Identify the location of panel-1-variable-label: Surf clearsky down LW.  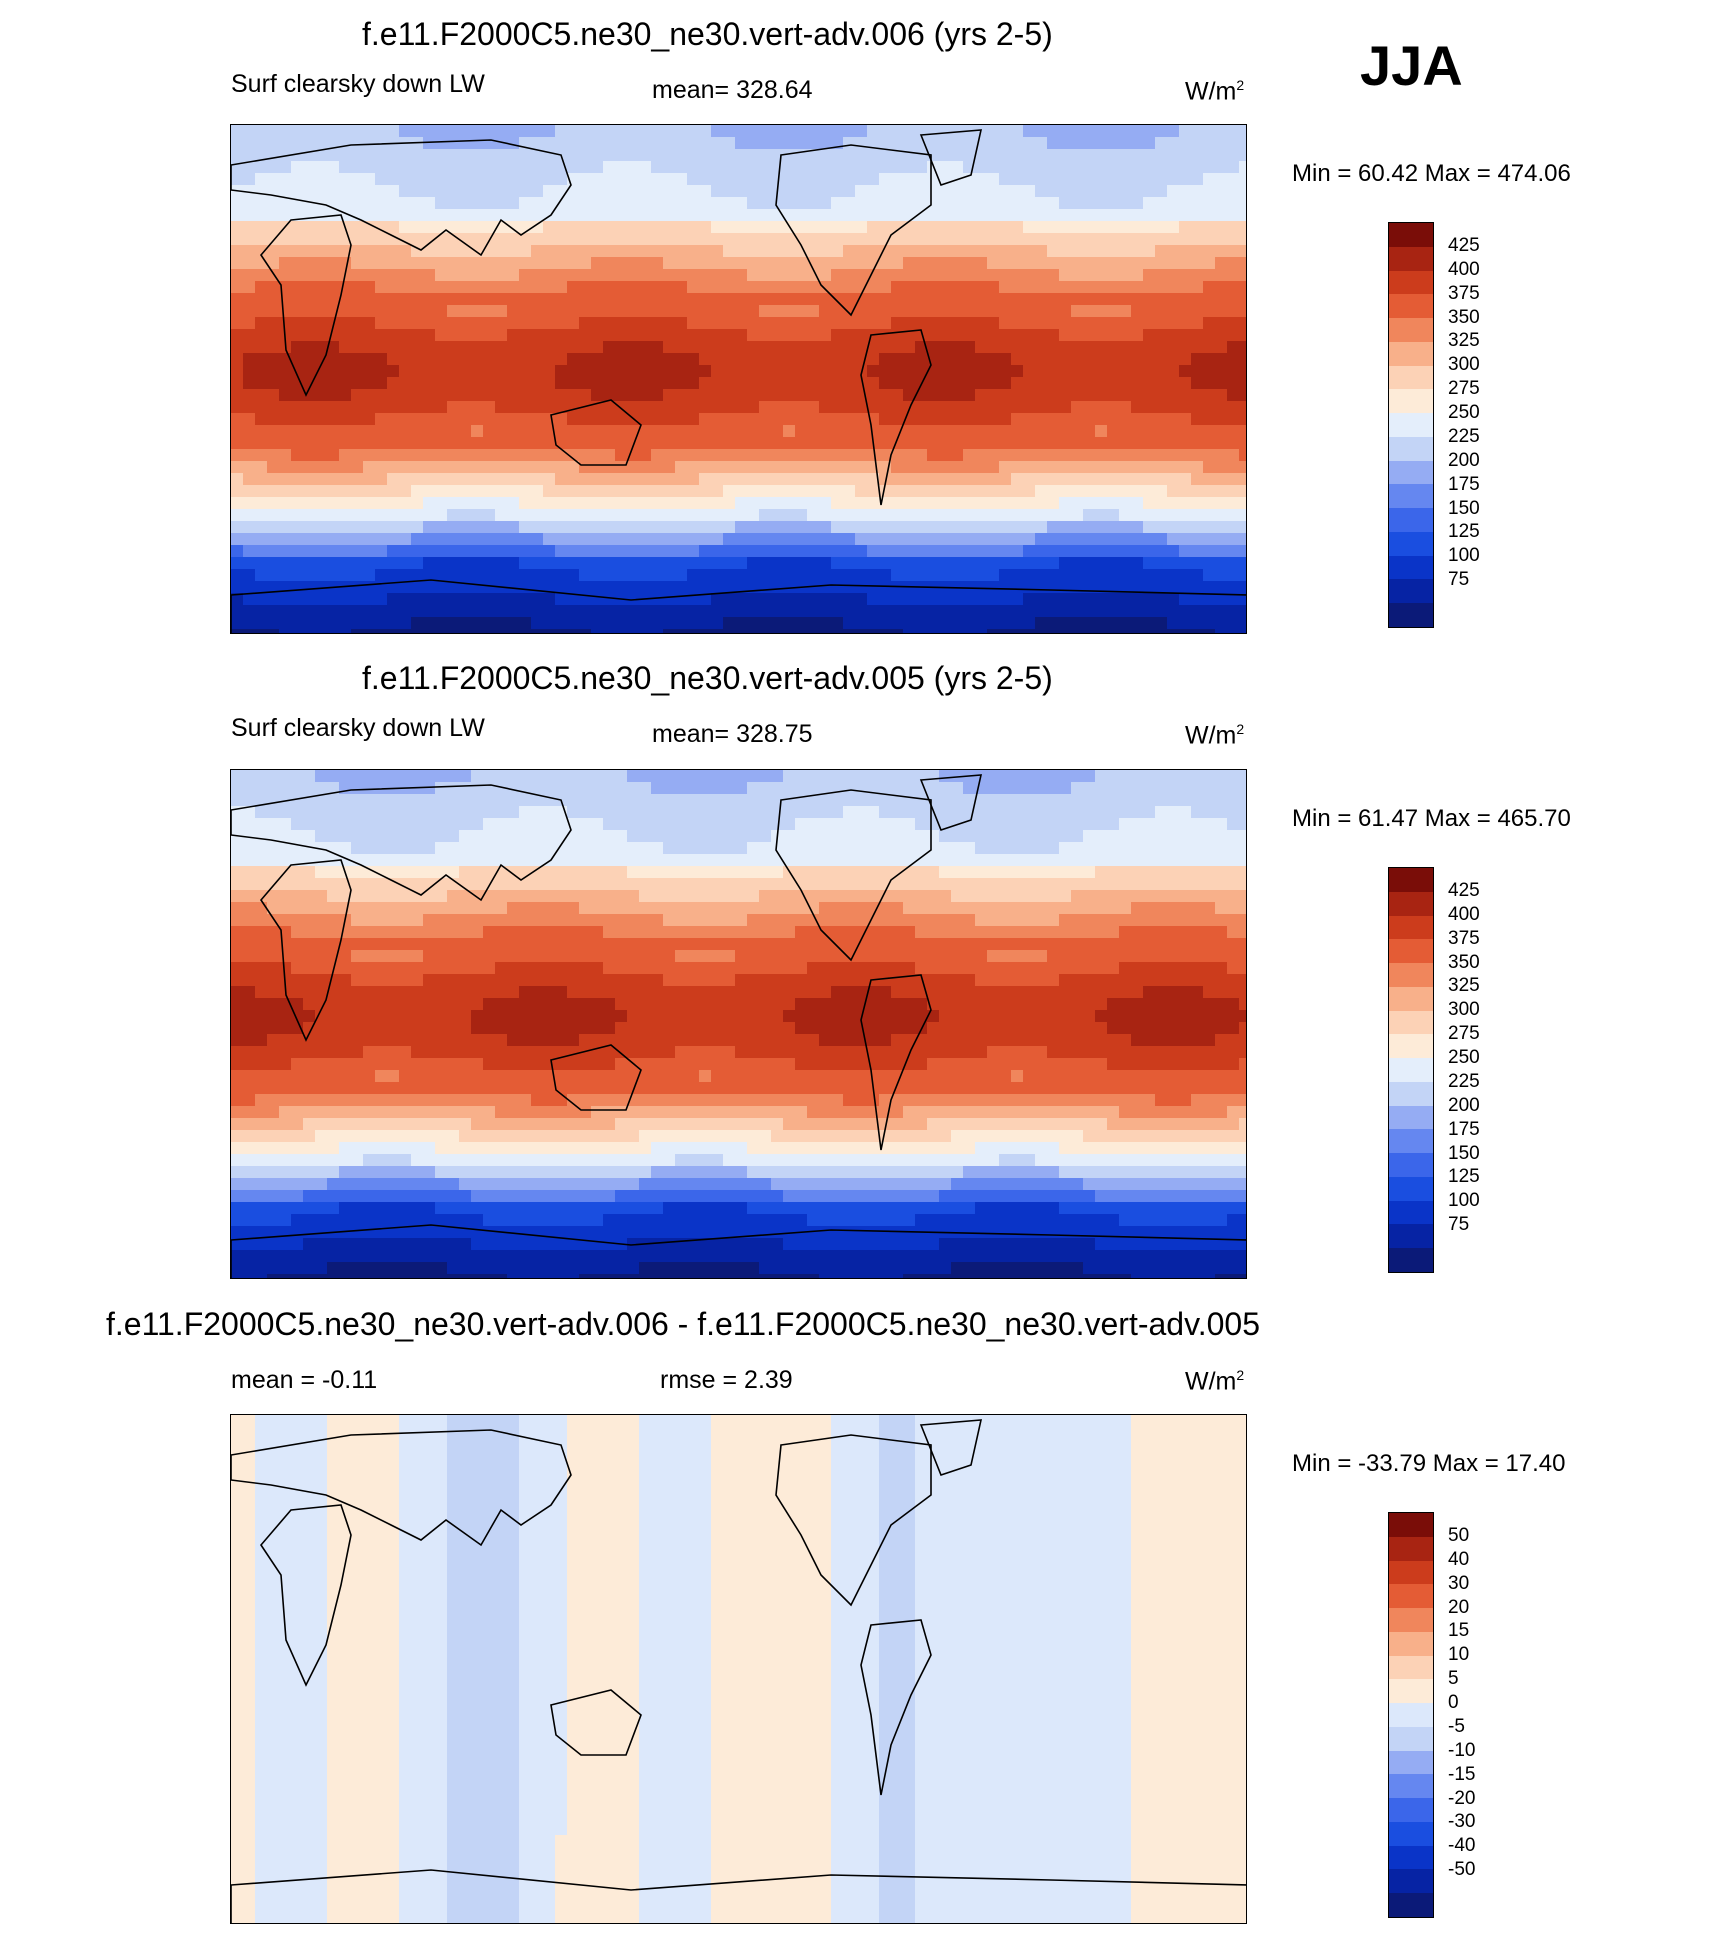
(358, 84).